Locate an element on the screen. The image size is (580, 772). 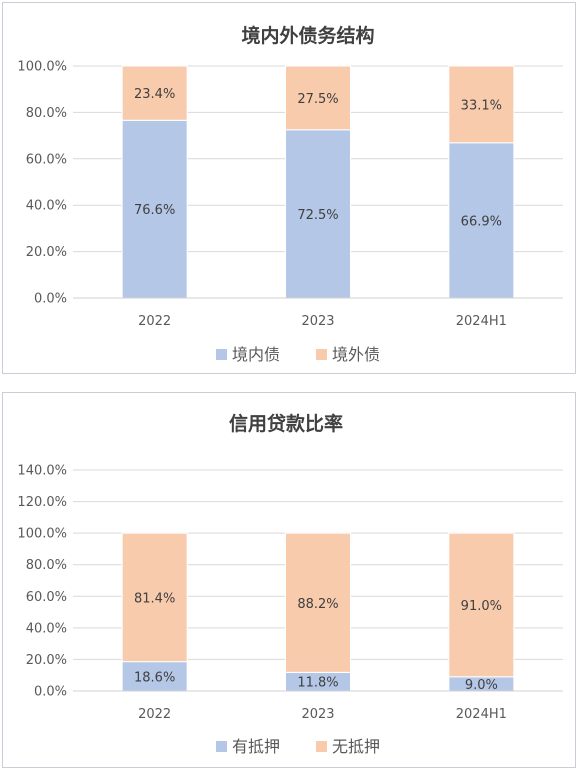
y-tick-label: 120.0% is located at coordinates (42, 502).